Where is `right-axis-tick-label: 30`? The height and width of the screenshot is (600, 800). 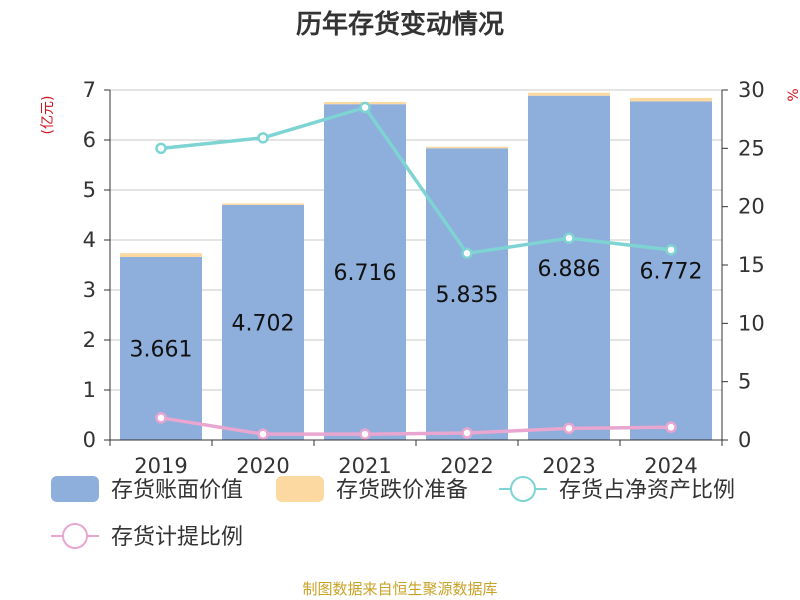
right-axis-tick-label: 30 is located at coordinates (751, 90).